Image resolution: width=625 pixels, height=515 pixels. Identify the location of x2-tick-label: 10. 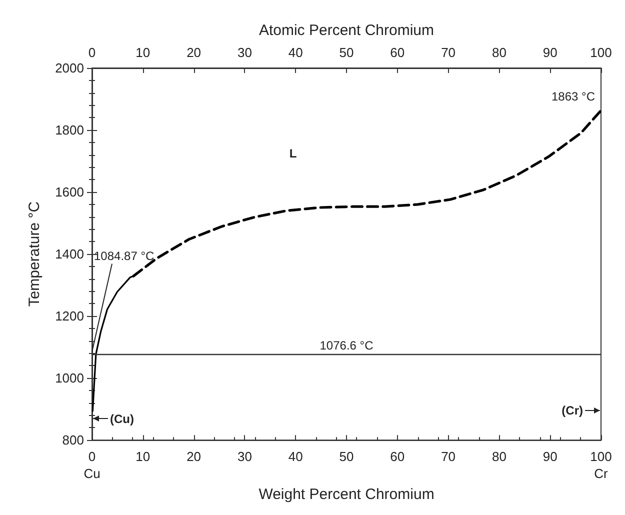
(143, 52).